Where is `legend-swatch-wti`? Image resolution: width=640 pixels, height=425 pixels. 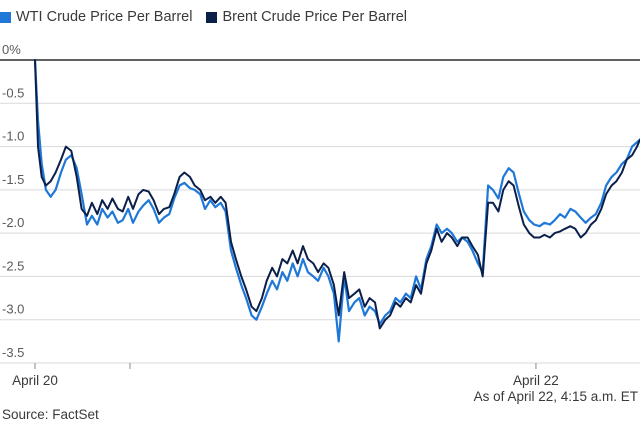 legend-swatch-wti is located at coordinates (5, 17).